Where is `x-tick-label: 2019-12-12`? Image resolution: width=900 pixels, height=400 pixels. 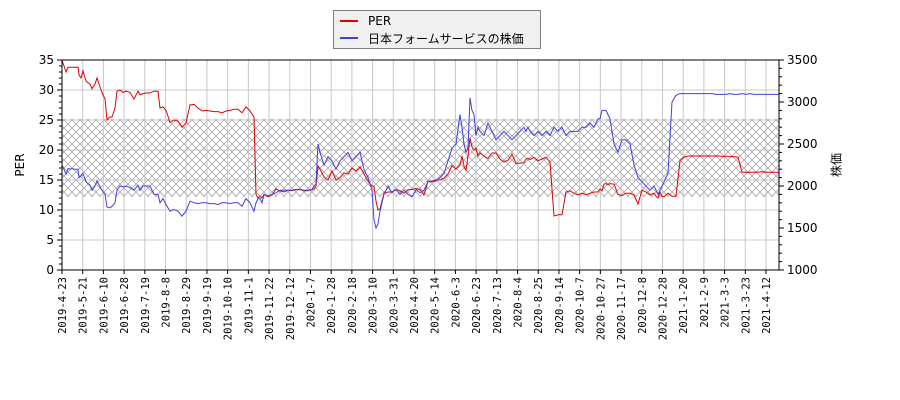
x-tick-label: 2019-12-12 is located at coordinates (291, 308).